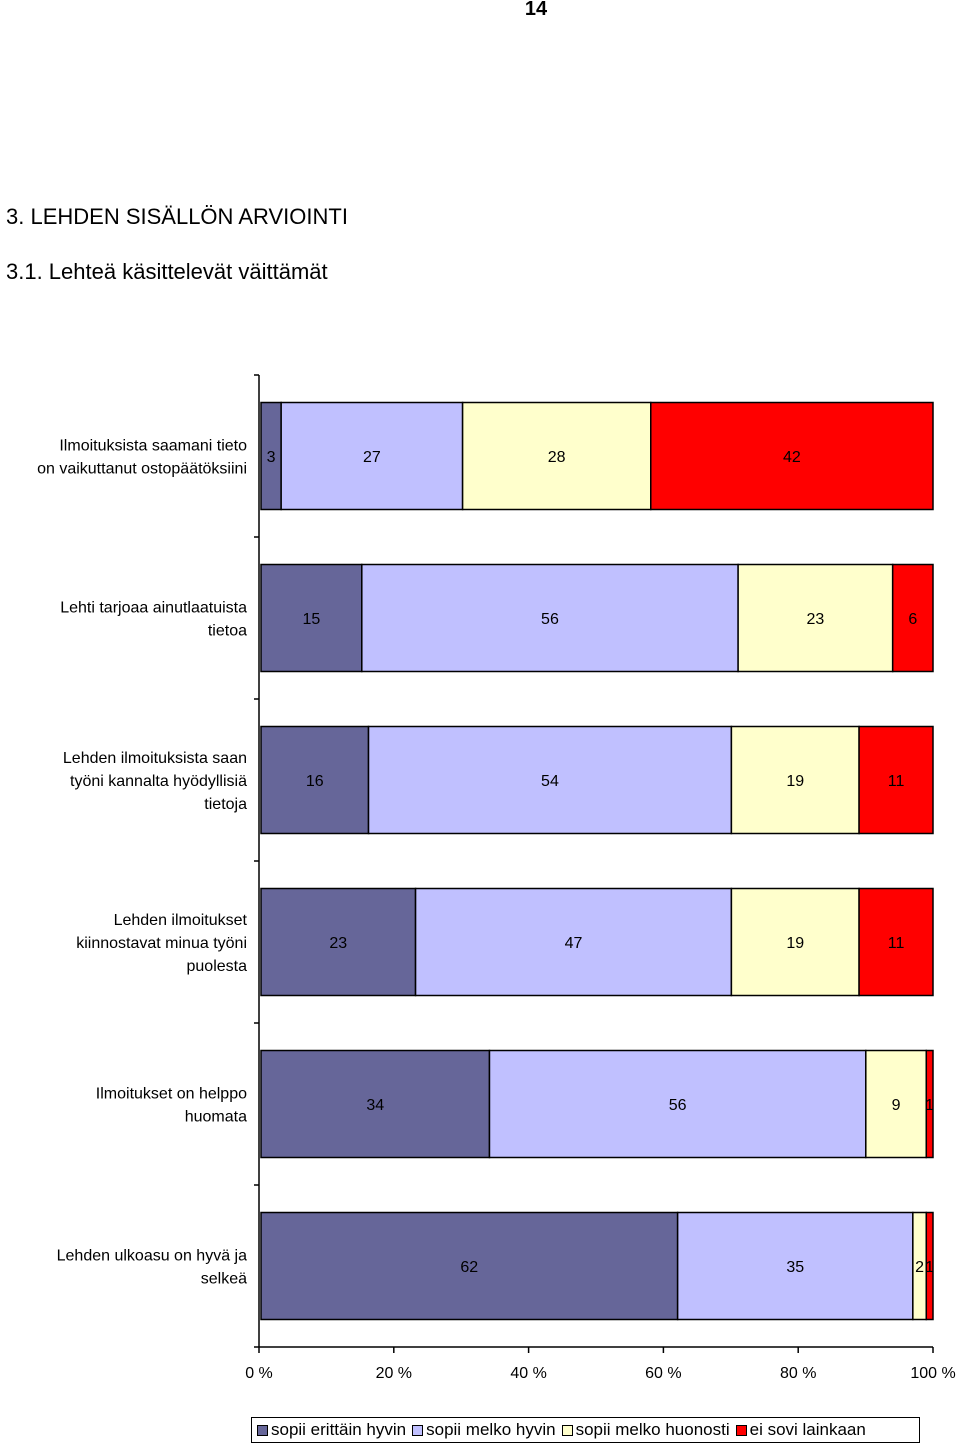  What do you see at coordinates (153, 446) in the screenshot?
I see `category-label-line: Ilmoituksista saamani tieto` at bounding box center [153, 446].